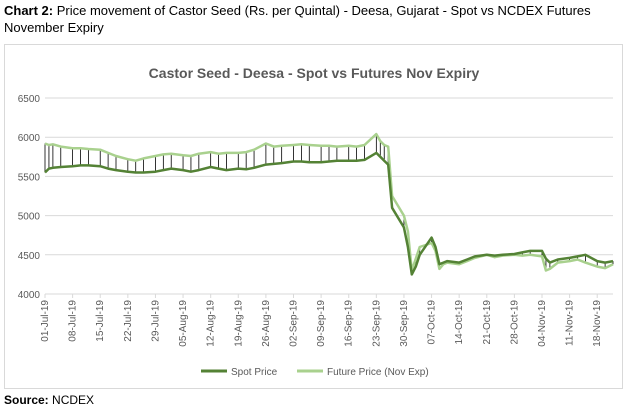  Describe the element at coordinates (29, 10) in the screenshot. I see `caption-label: Chart 2:` at that location.